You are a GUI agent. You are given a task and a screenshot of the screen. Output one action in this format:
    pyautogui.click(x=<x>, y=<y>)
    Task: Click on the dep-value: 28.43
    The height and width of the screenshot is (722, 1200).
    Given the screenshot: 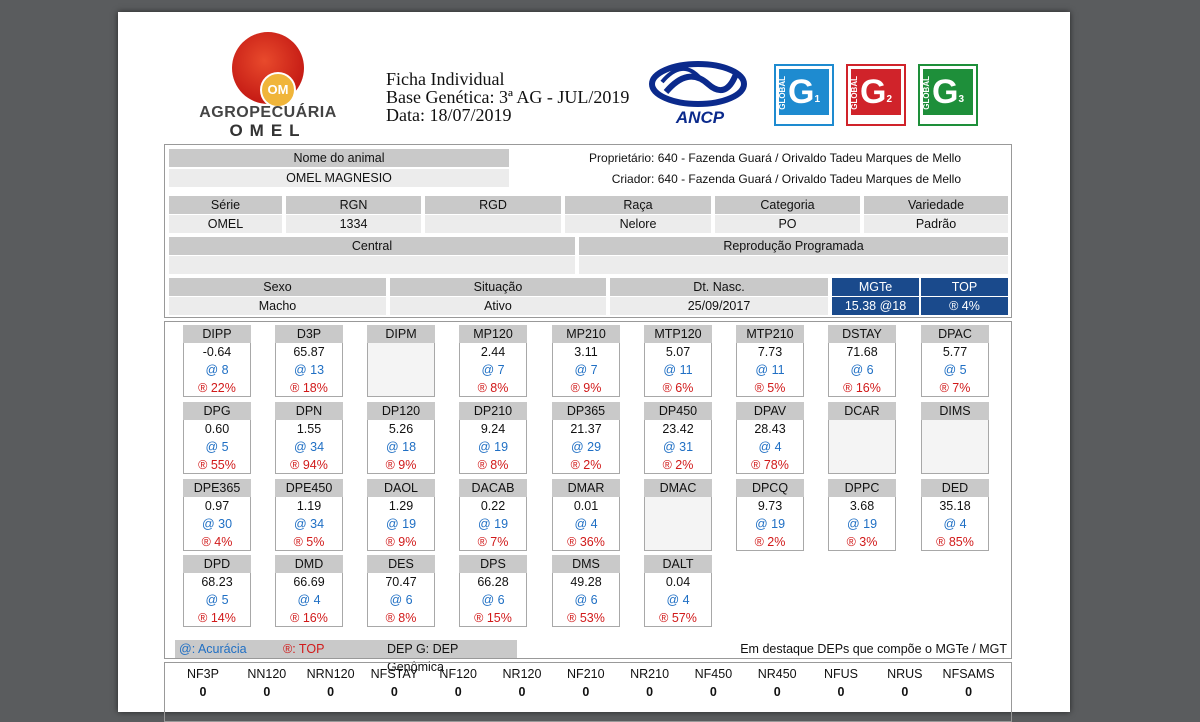 What is the action you would take?
    pyautogui.click(x=770, y=429)
    